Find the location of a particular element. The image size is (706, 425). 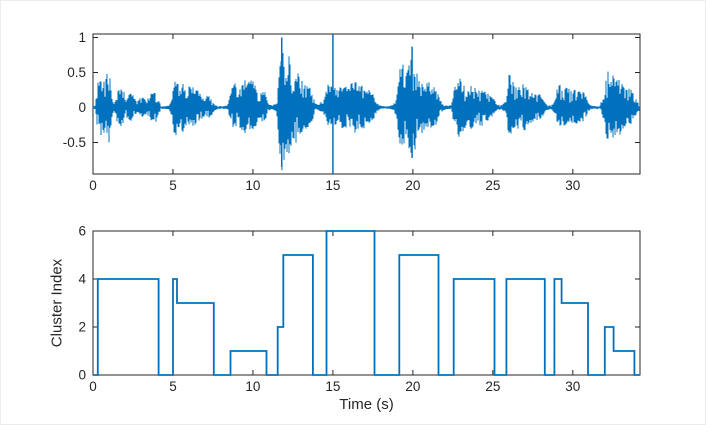

waveform-y-tick-label-2: 0.5 is located at coordinates (76, 72).